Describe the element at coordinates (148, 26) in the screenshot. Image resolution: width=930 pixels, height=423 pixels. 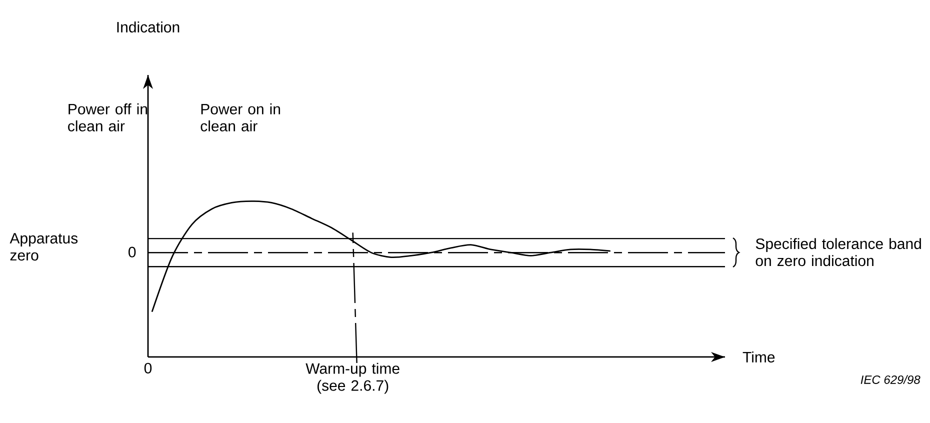
I see `text: Indication` at that location.